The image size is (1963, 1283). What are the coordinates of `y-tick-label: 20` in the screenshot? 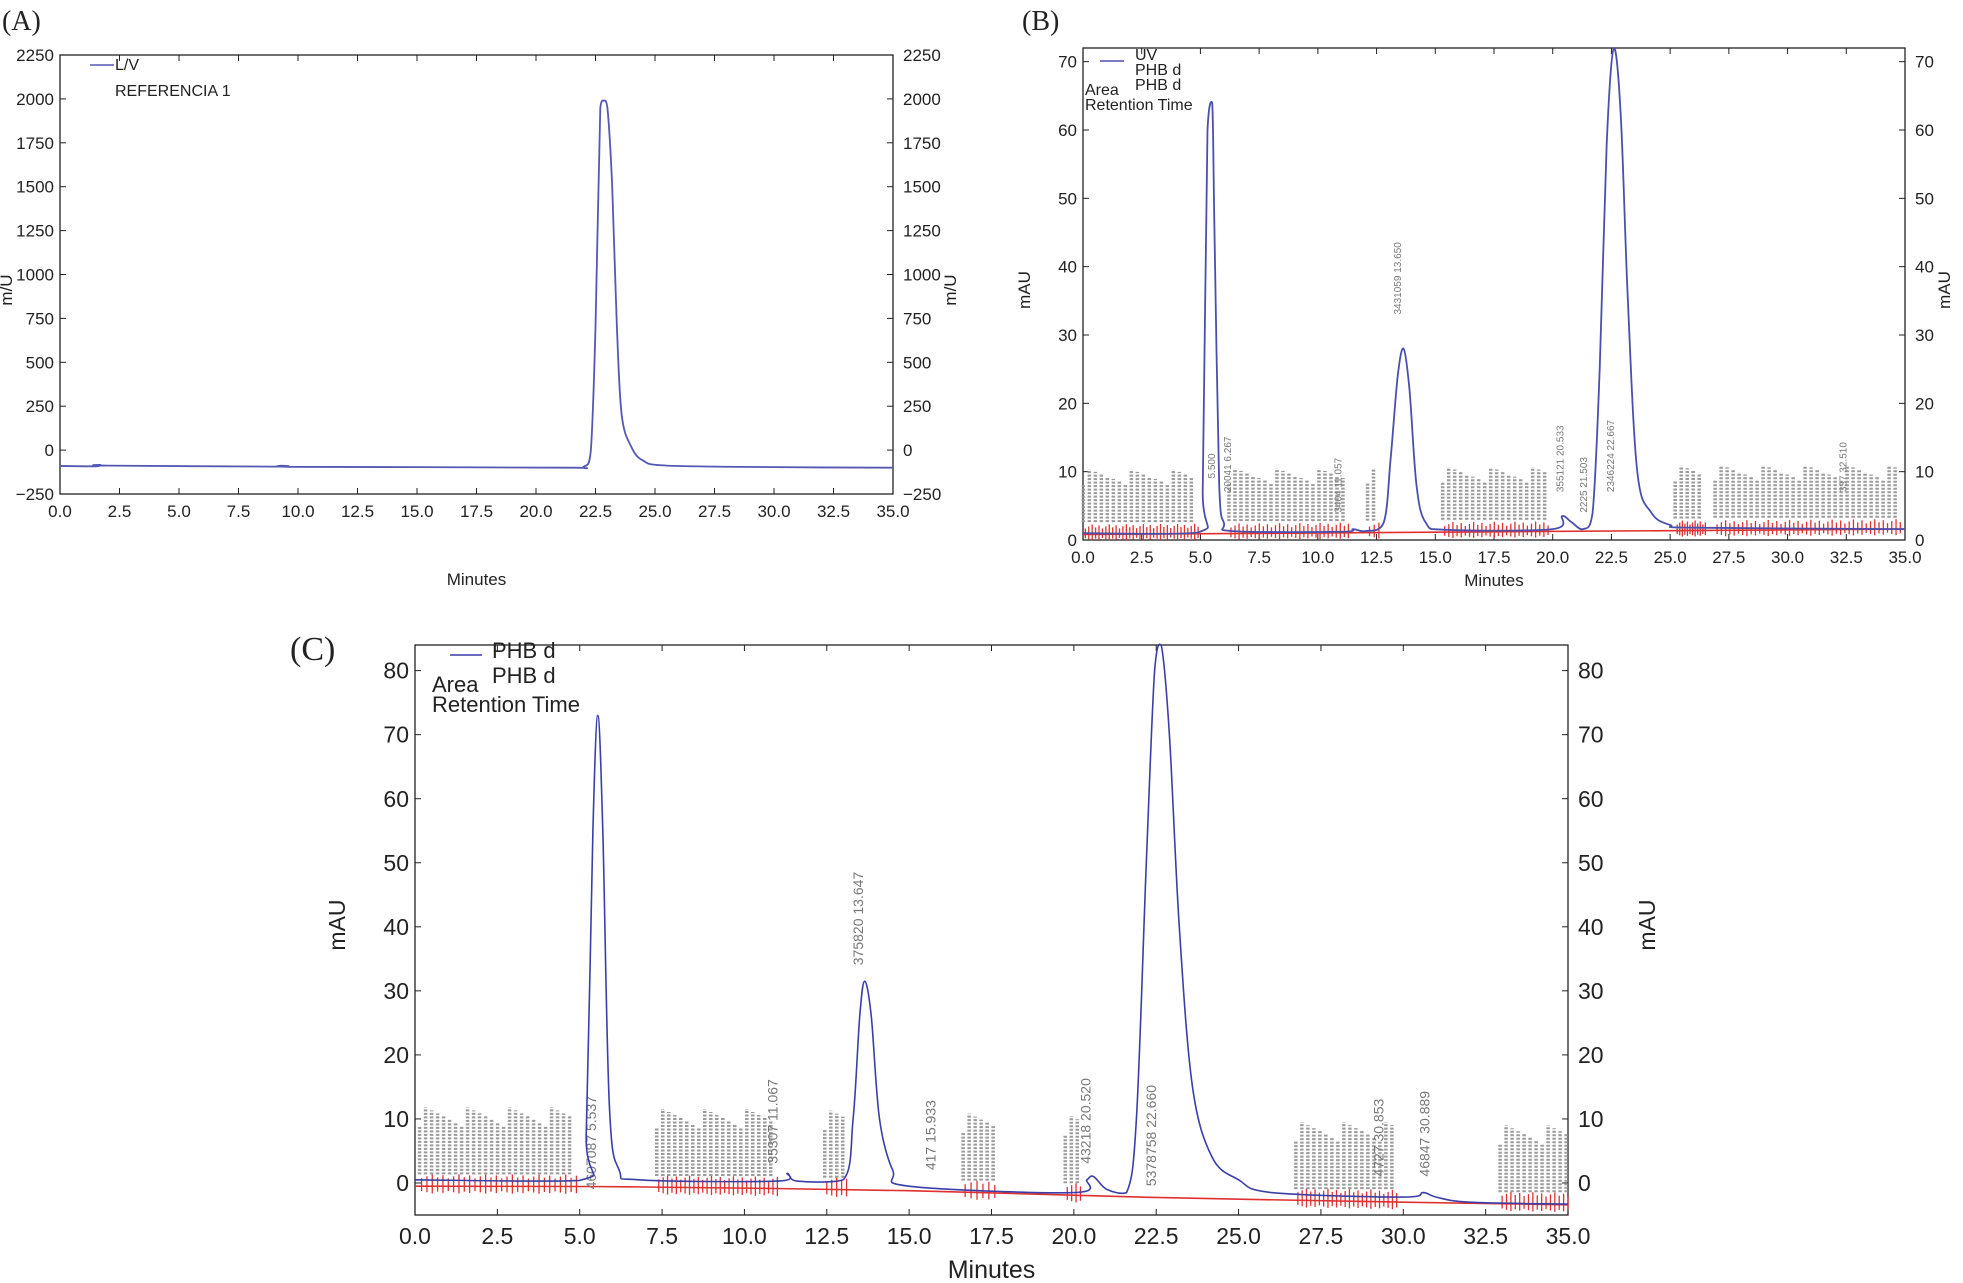 It's located at (1067, 403).